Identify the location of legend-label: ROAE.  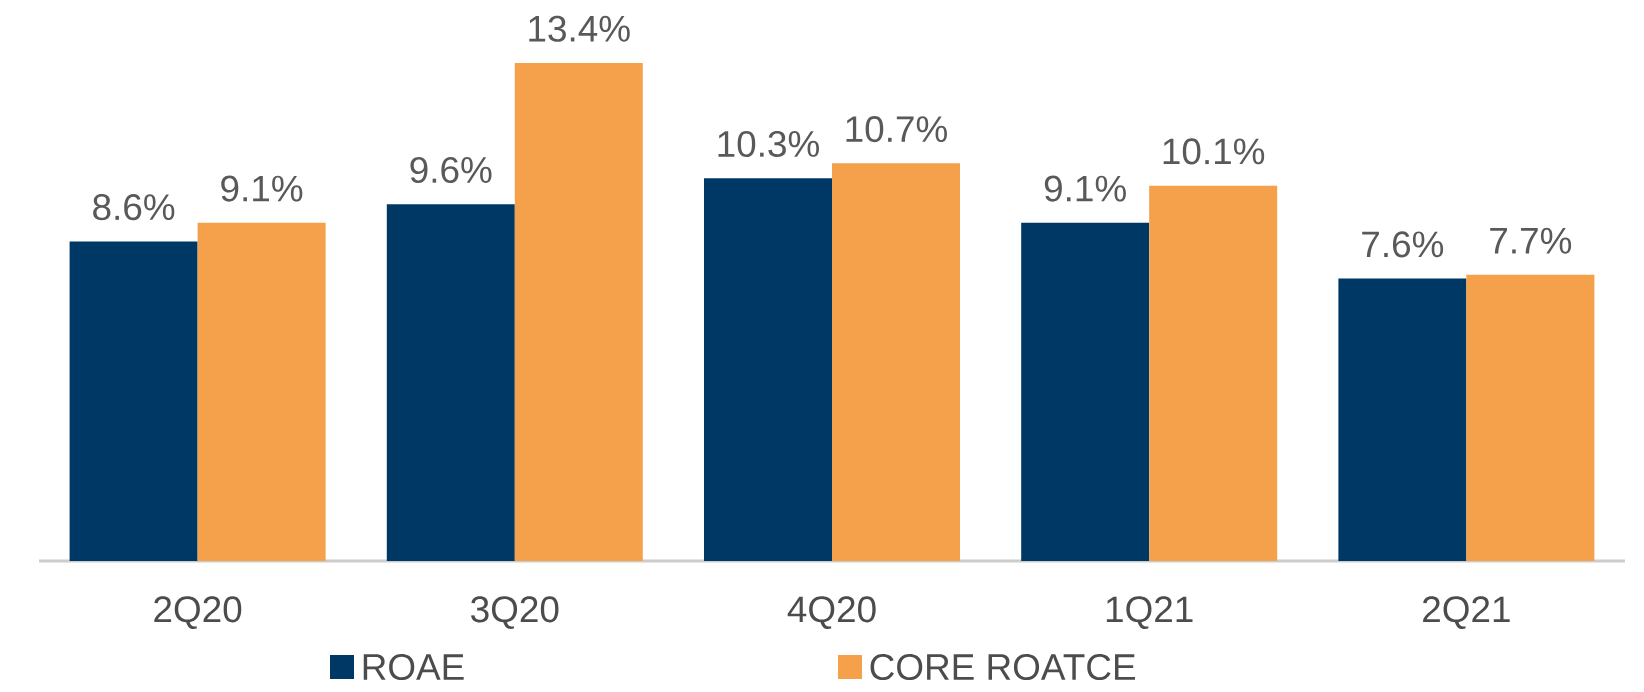
(413, 667).